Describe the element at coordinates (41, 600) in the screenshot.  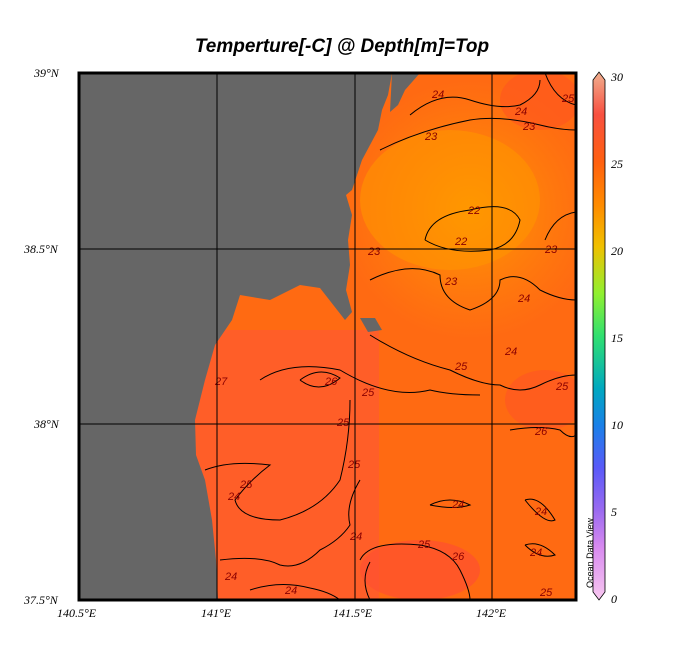
I see `lat-label: 37.5°N` at that location.